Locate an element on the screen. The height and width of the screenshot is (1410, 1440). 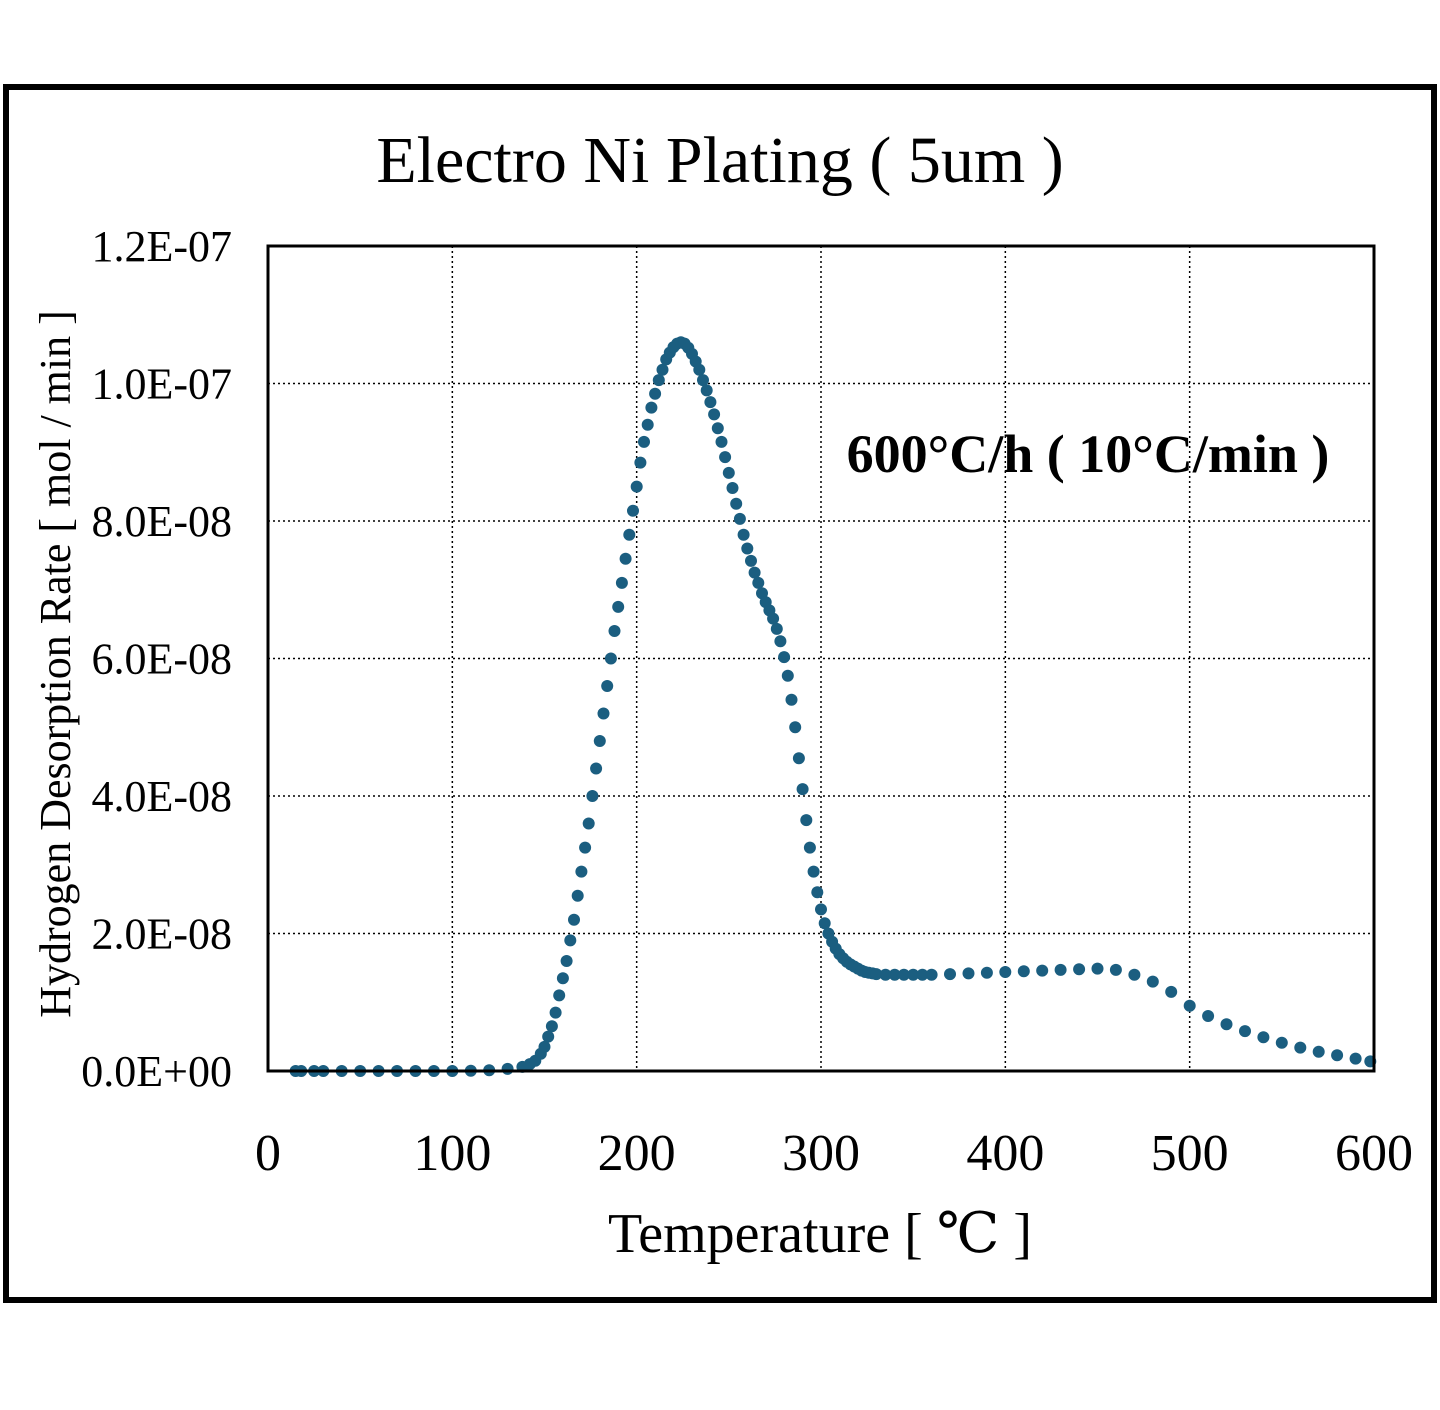
x-tick-label: 200 is located at coordinates (637, 1153).